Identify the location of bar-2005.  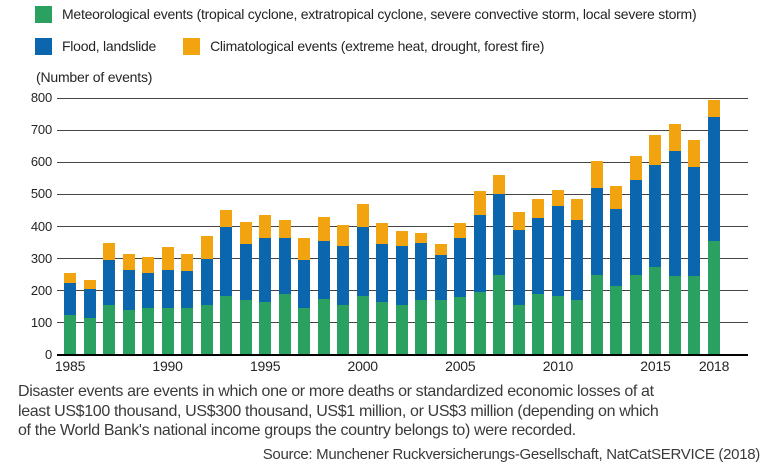
(460, 289).